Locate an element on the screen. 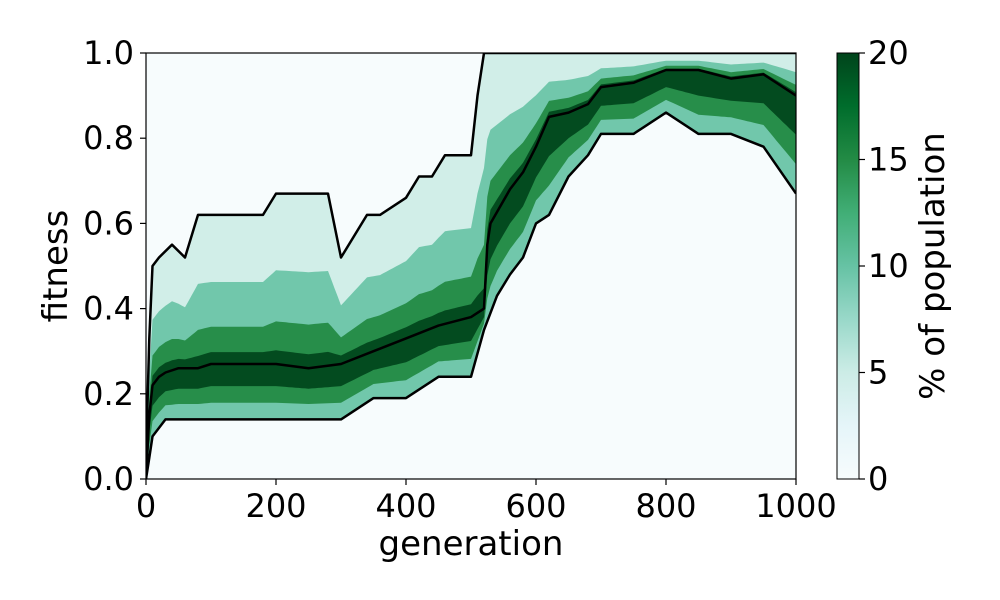 The image size is (1000, 600). y-tick-label: 0.8 is located at coordinates (108, 138).